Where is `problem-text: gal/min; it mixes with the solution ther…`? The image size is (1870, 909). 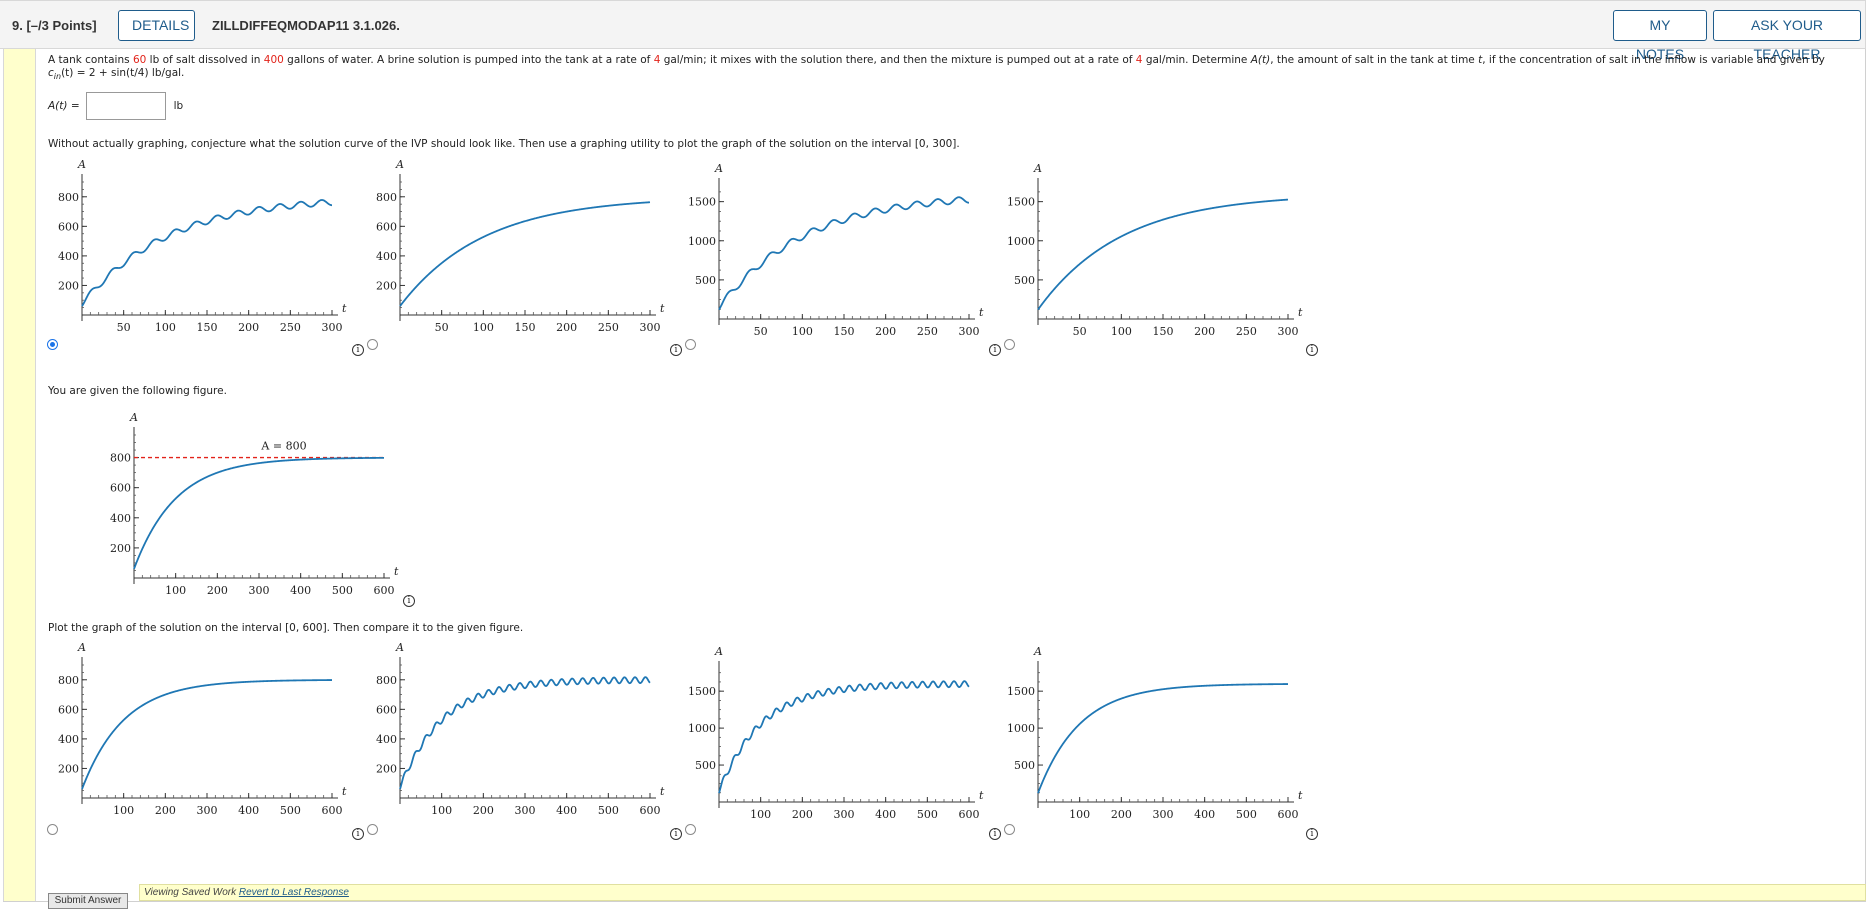 problem-text: gal/min; it mixes with the solution ther… is located at coordinates (898, 60).